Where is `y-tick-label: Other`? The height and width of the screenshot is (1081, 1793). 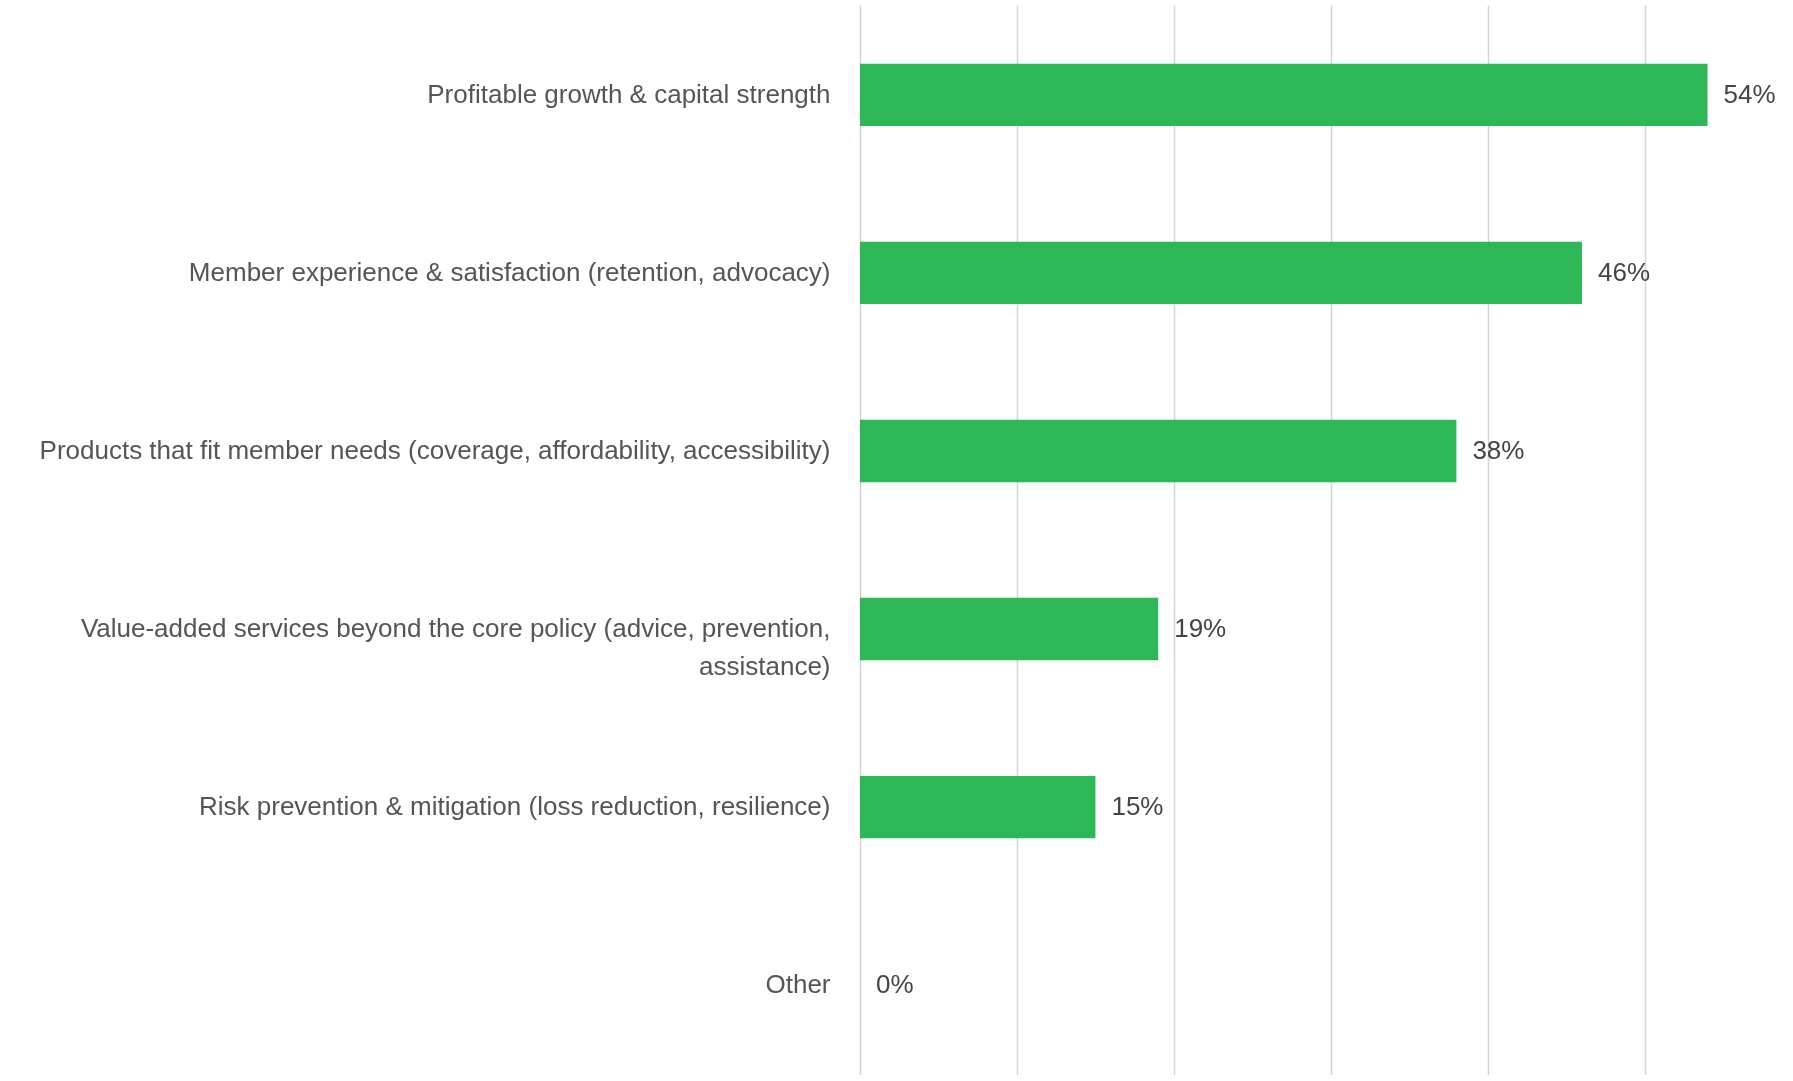 y-tick-label: Other is located at coordinates (798, 984).